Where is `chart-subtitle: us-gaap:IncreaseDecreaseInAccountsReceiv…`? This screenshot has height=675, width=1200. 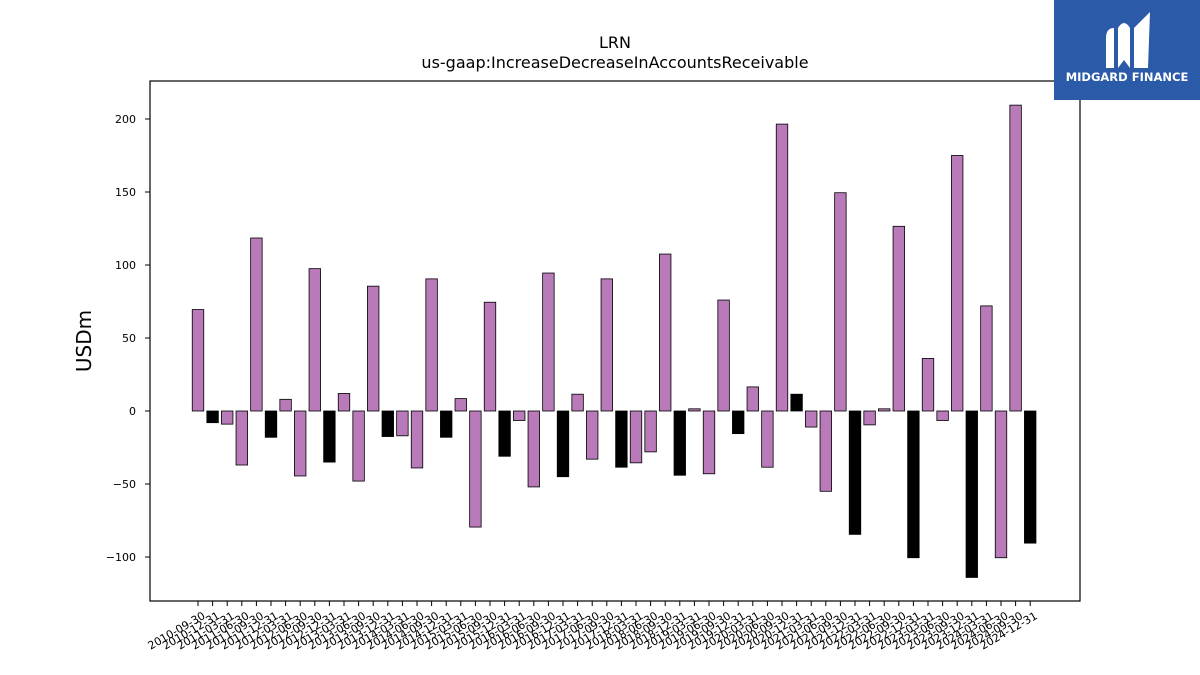 chart-subtitle: us-gaap:IncreaseDecreaseInAccountsReceiv… is located at coordinates (614, 62).